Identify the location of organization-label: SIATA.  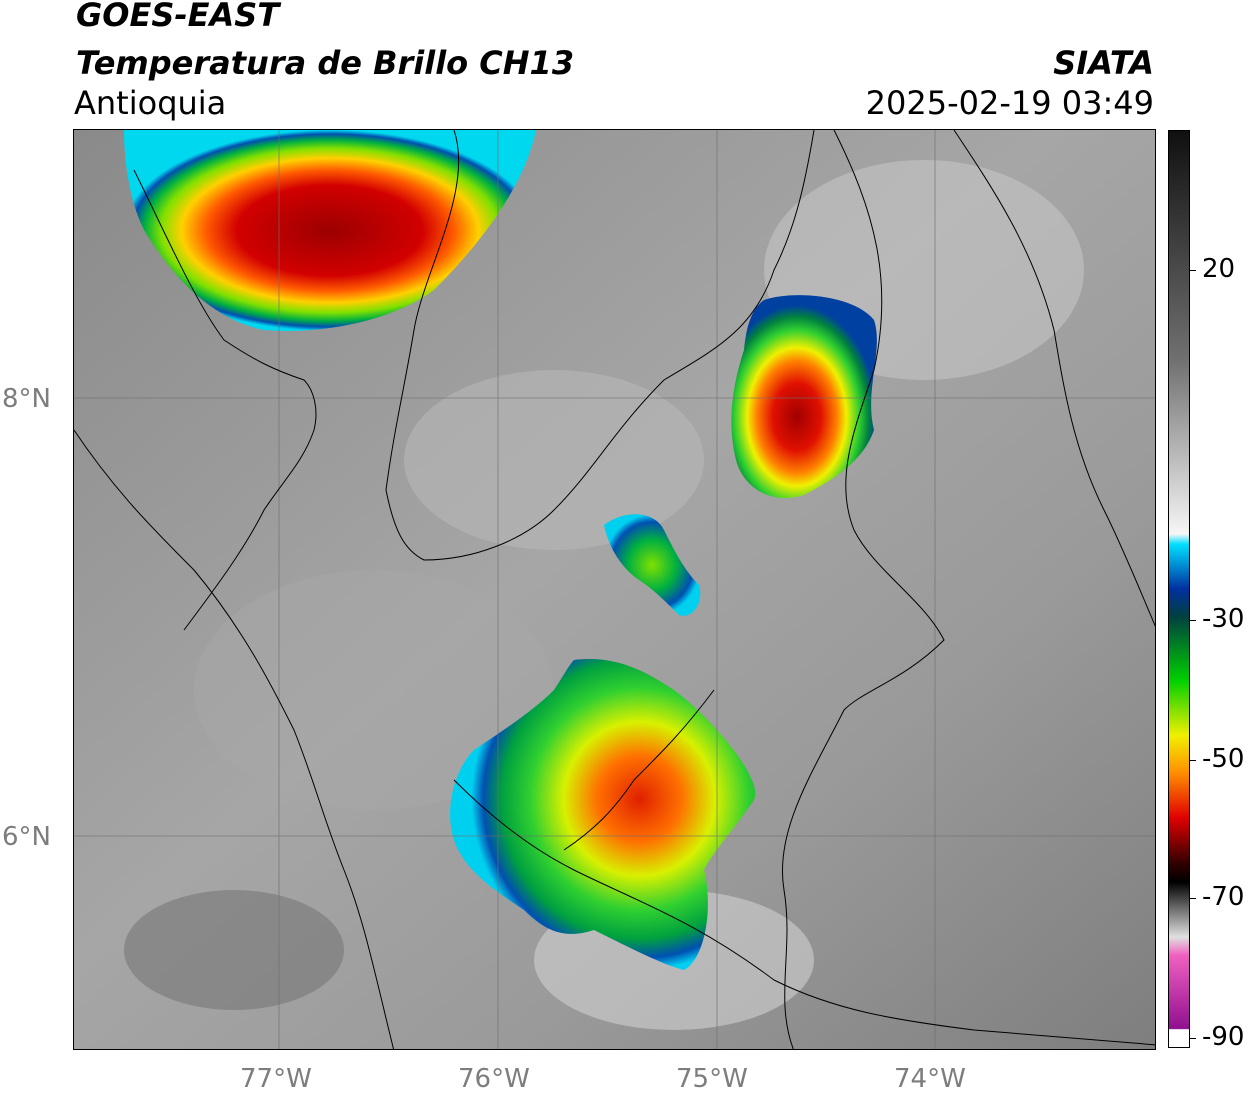
(1103, 63).